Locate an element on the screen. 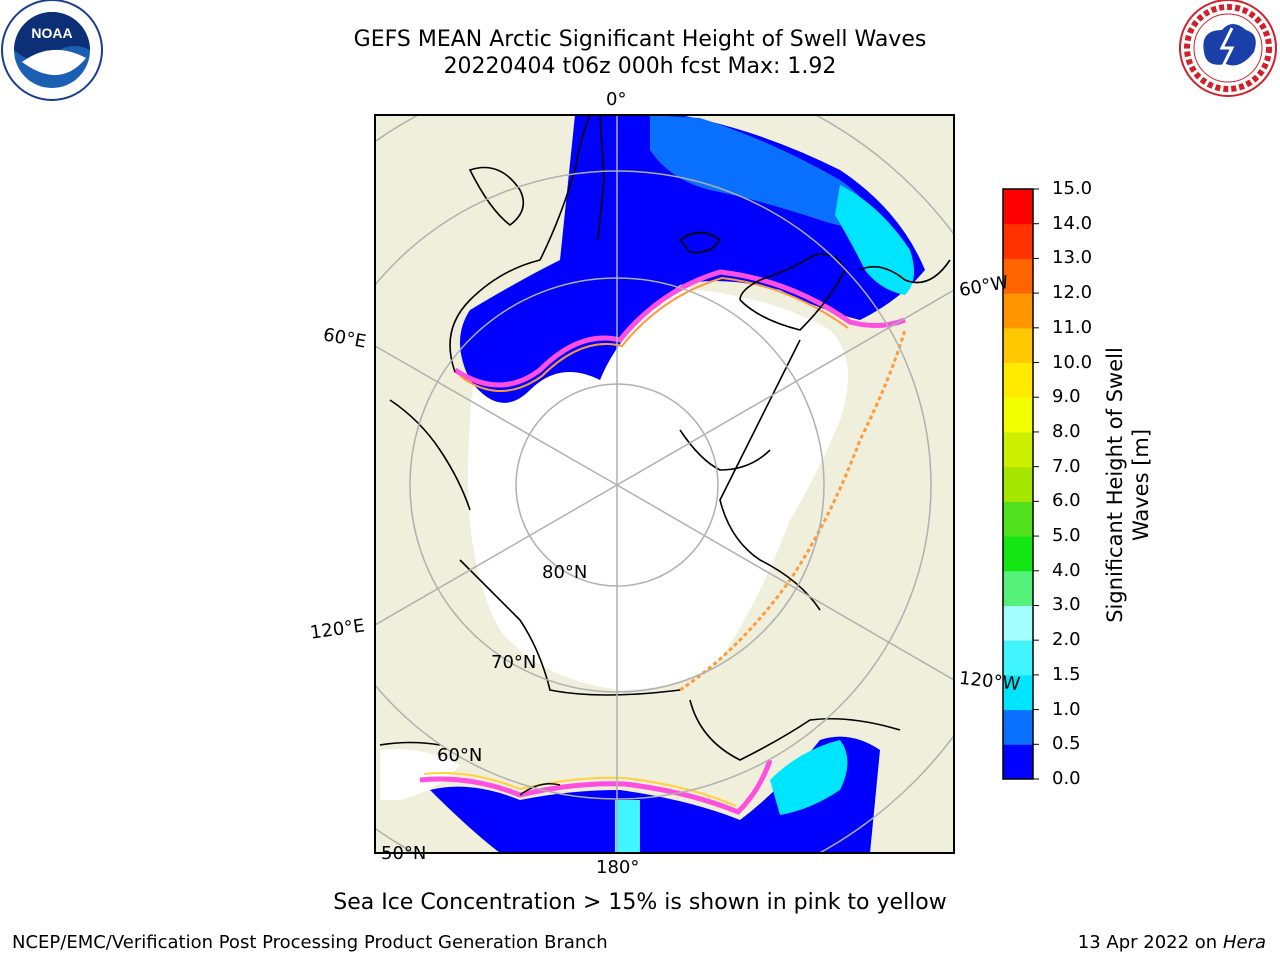 The width and height of the screenshot is (1280, 960). noaa-logo-text: NOAA is located at coordinates (51, 33).